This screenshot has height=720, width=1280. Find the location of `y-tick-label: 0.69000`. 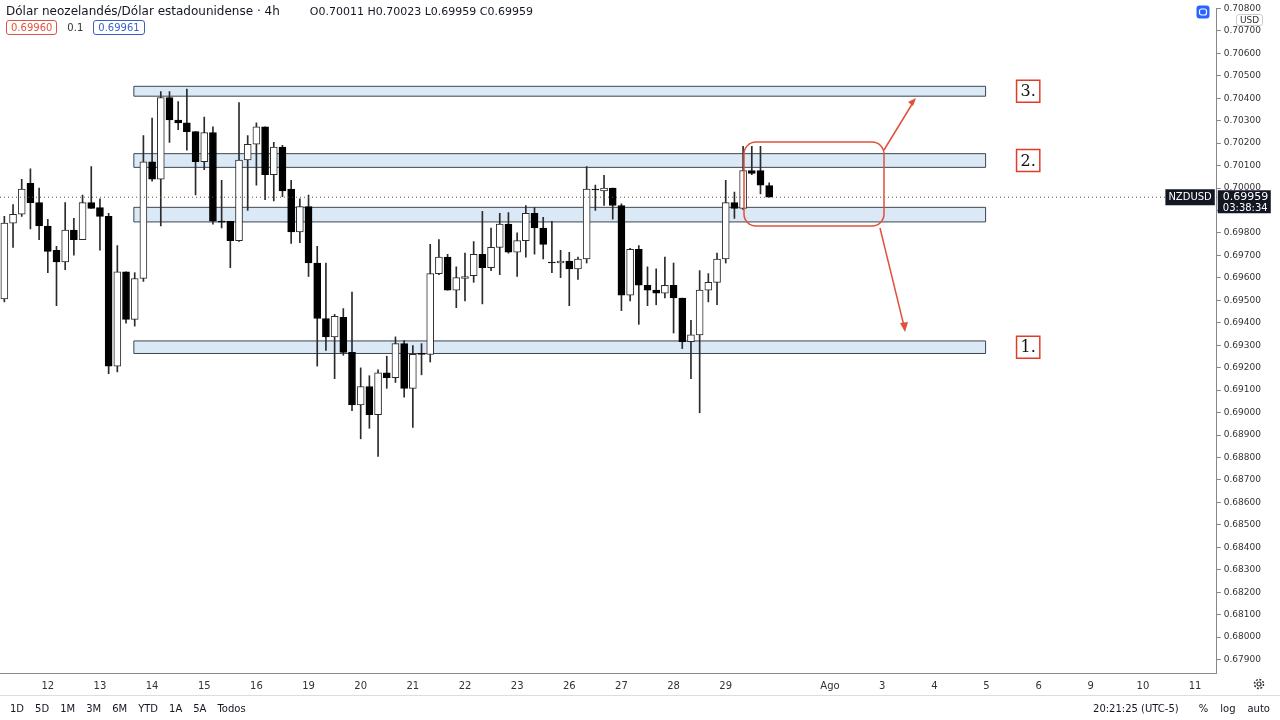

y-tick-label: 0.69000 is located at coordinates (1242, 411).